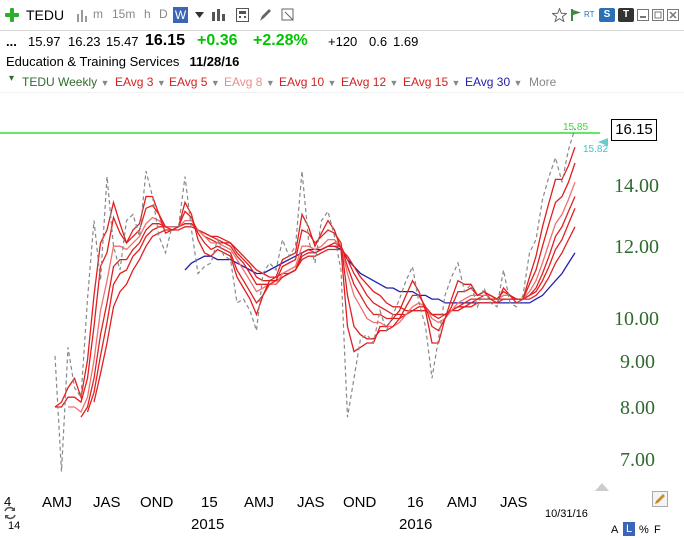  What do you see at coordinates (140, 82) in the screenshot?
I see `study-eavg-3: EAvg 3 ▼` at bounding box center [140, 82].